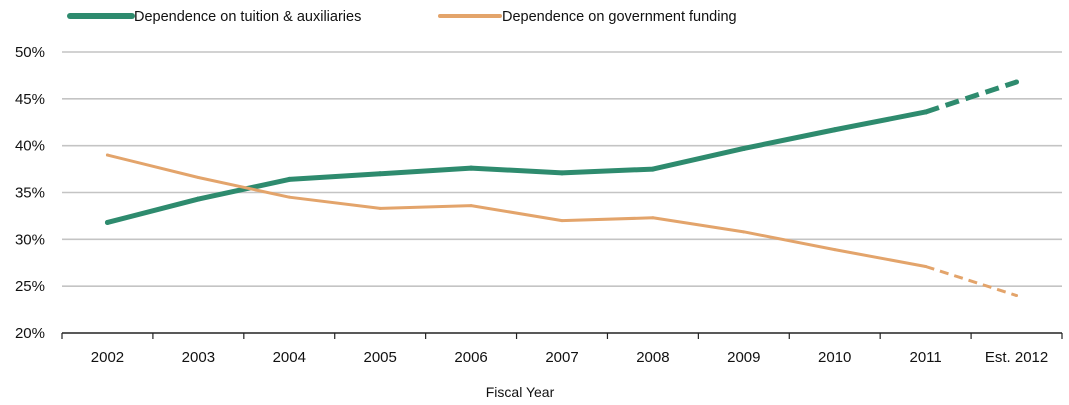 The image size is (1069, 405). What do you see at coordinates (30, 146) in the screenshot?
I see `y-tick-label: 40%` at bounding box center [30, 146].